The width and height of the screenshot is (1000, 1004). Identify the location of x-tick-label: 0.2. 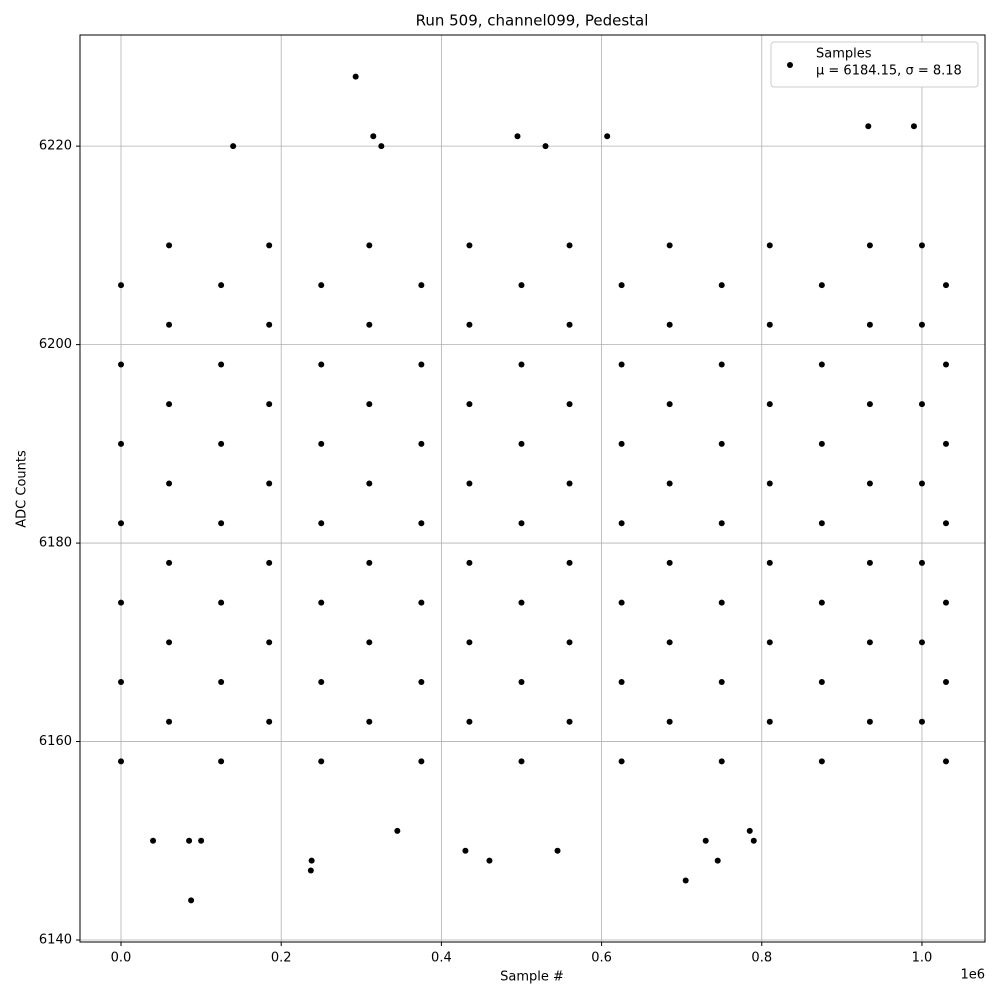
(281, 958).